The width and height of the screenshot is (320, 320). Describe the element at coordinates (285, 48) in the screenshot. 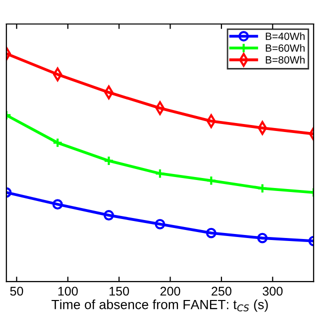

I see `legend-label: B=60Wh` at that location.